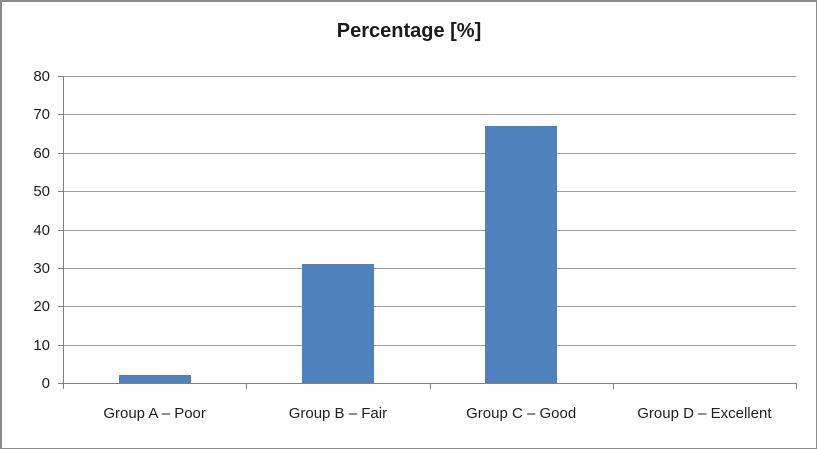  Describe the element at coordinates (41, 307) in the screenshot. I see `y-tick-label: 20` at that location.